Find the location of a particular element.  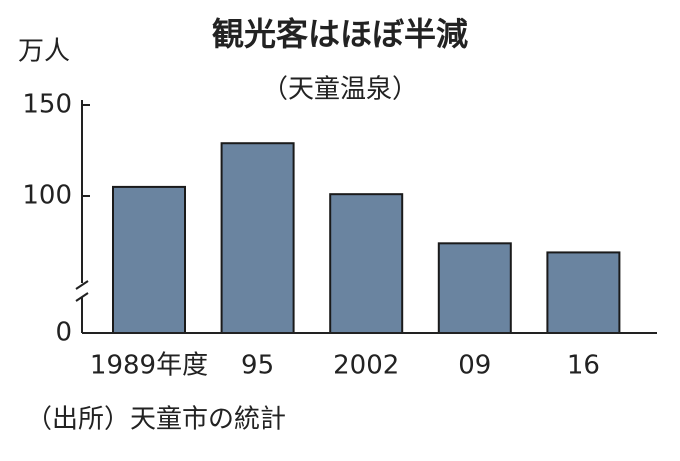

x-tick-label: 2002 is located at coordinates (366, 366).